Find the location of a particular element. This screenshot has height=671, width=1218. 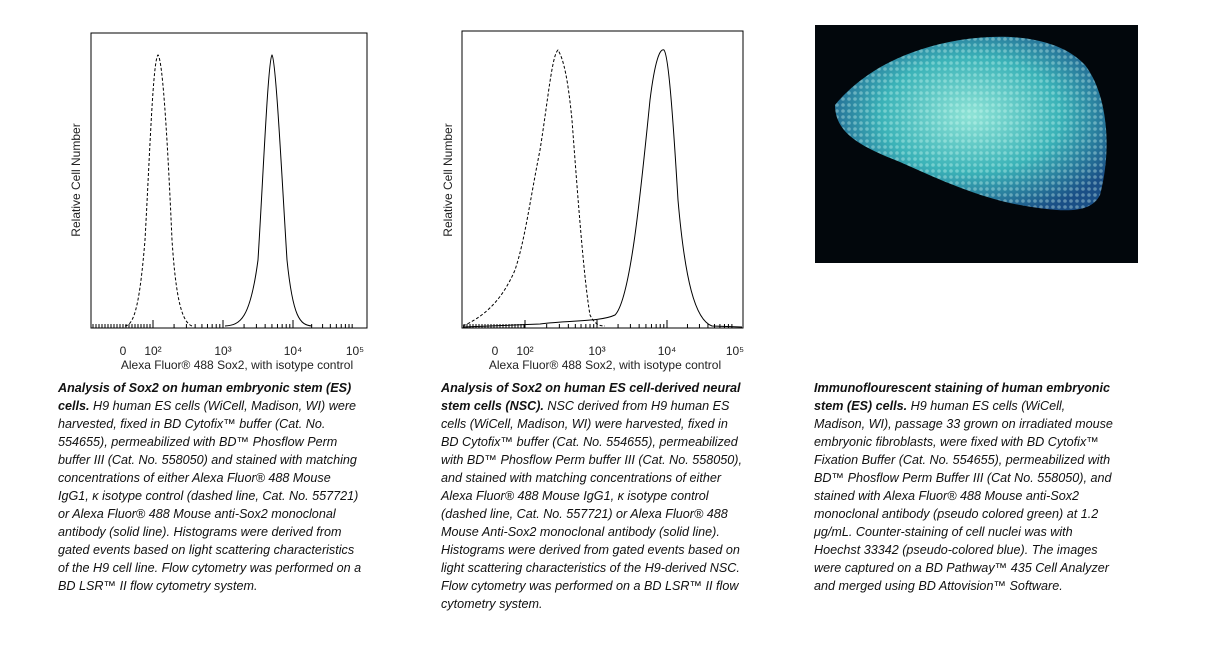

minor-ticks is located at coordinates (222, 324).